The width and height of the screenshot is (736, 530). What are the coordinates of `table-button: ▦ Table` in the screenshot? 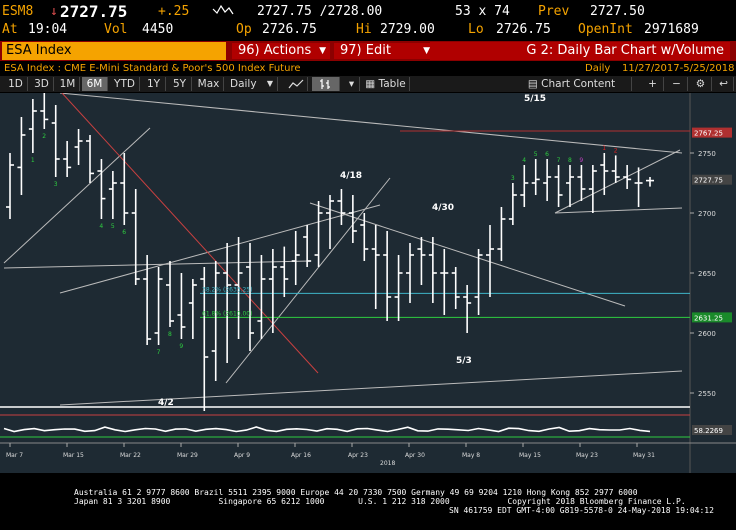 It's located at (386, 84).